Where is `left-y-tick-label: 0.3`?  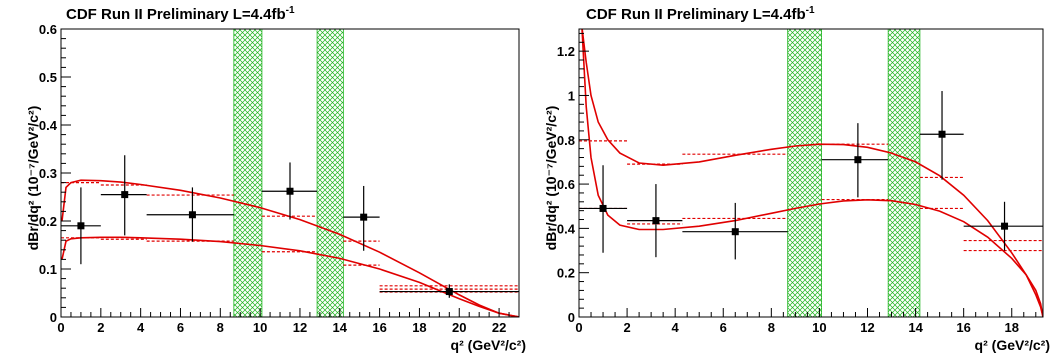
left-y-tick-label: 0.3 is located at coordinates (48, 173).